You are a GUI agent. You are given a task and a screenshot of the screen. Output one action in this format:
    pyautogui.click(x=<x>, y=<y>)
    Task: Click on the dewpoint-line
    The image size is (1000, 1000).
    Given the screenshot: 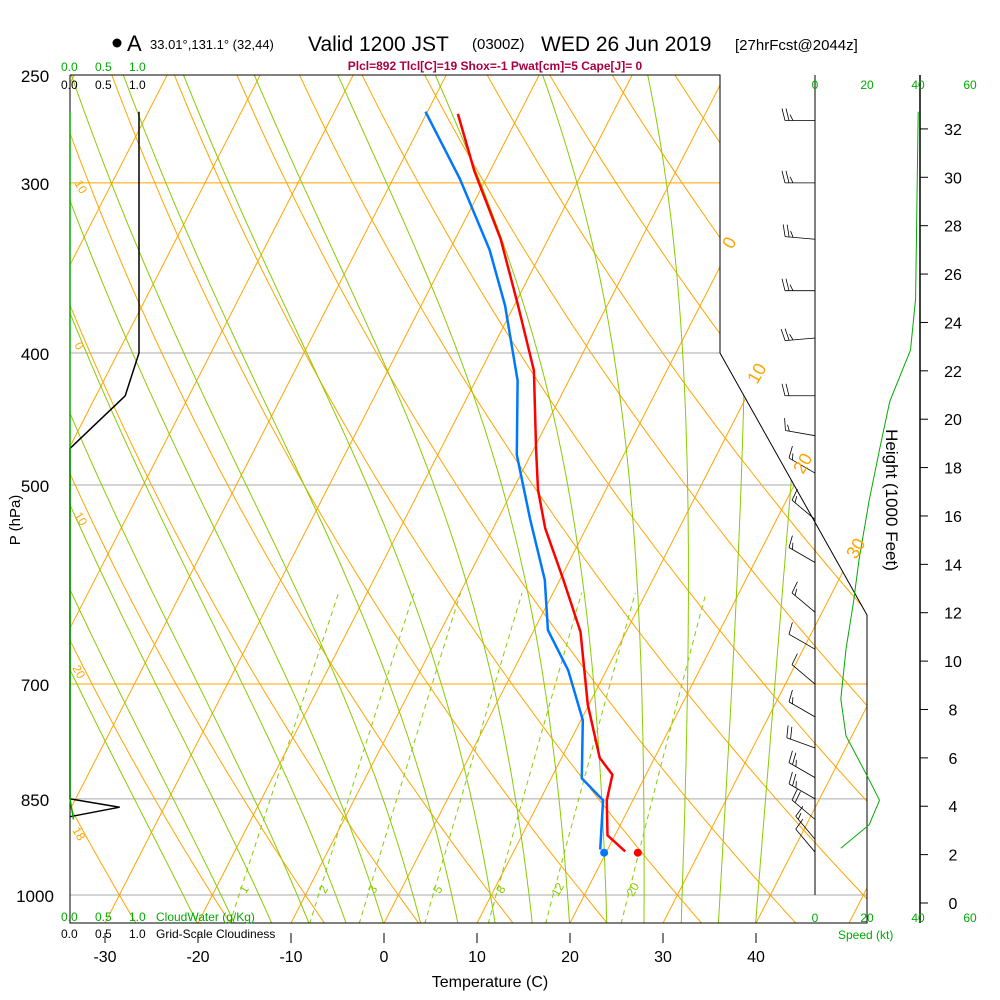 What is the action you would take?
    pyautogui.click(x=514, y=480)
    